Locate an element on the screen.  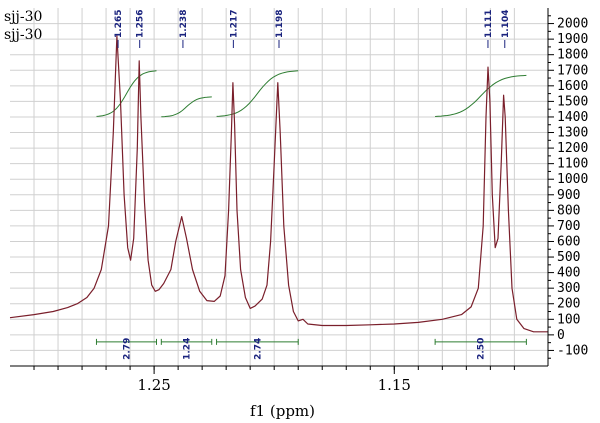
y-tick-label: 2000 is located at coordinates (572, 24).